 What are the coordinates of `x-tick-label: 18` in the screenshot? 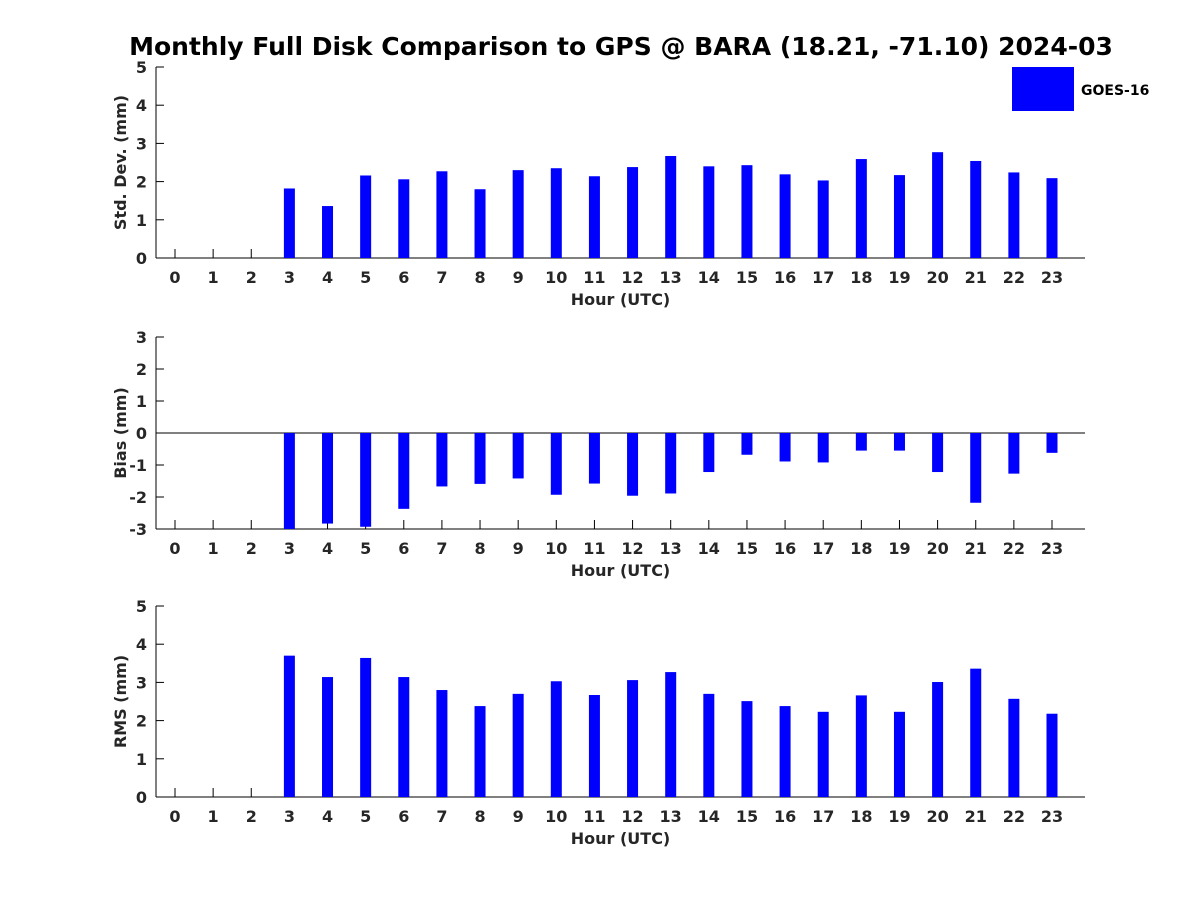 It's located at (861, 548).